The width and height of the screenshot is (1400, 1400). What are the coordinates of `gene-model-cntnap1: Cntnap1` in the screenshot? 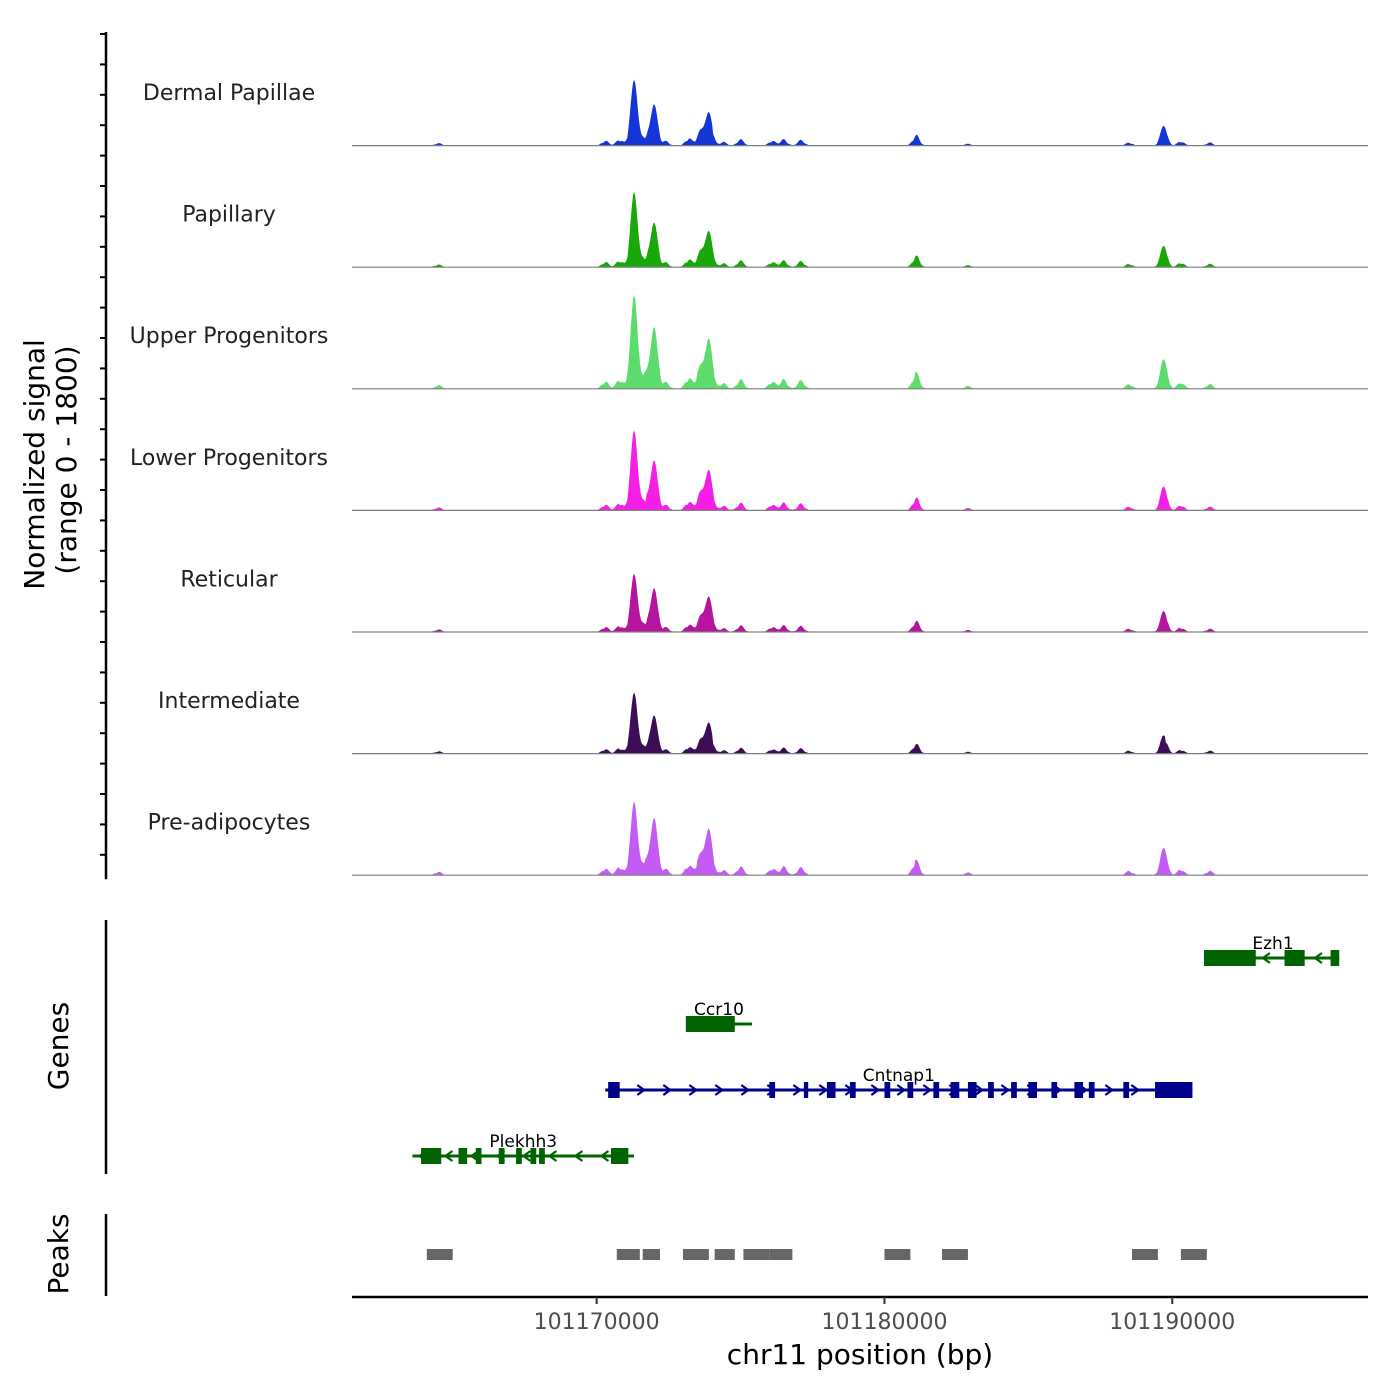 It's located at (899, 1082).